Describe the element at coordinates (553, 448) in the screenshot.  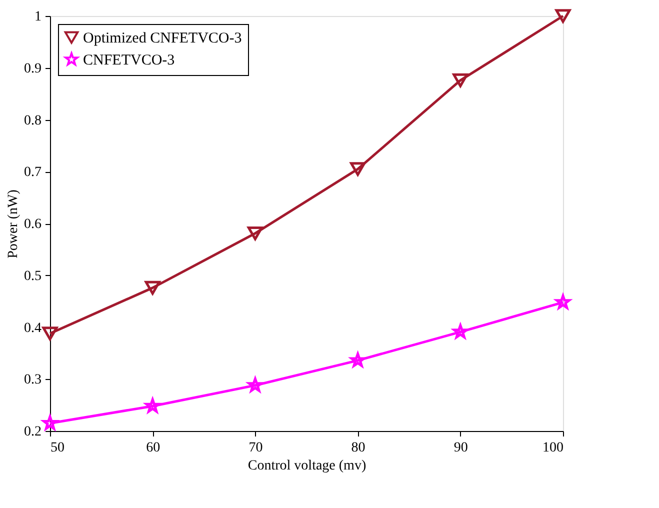
I see `x-tick-label: 100` at that location.